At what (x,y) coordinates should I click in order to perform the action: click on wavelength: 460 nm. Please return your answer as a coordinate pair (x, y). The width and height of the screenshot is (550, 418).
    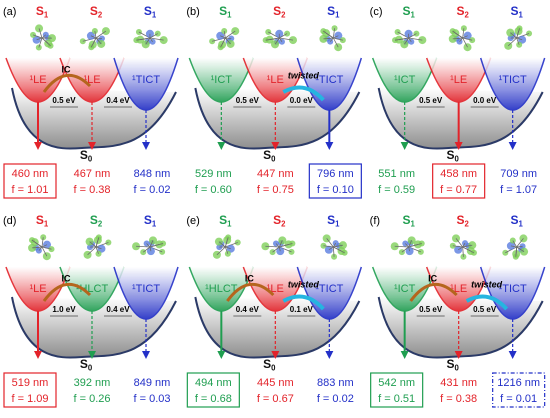
    Looking at the image, I should click on (30, 174).